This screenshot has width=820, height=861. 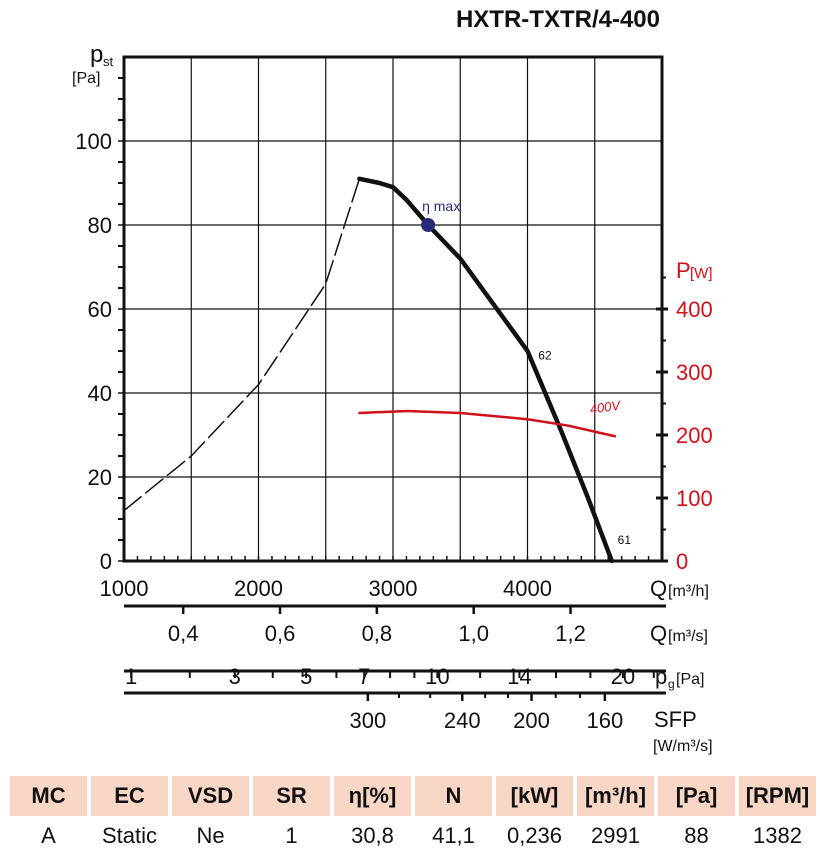 I want to click on y2-tick-label: 200, so click(x=694, y=435).